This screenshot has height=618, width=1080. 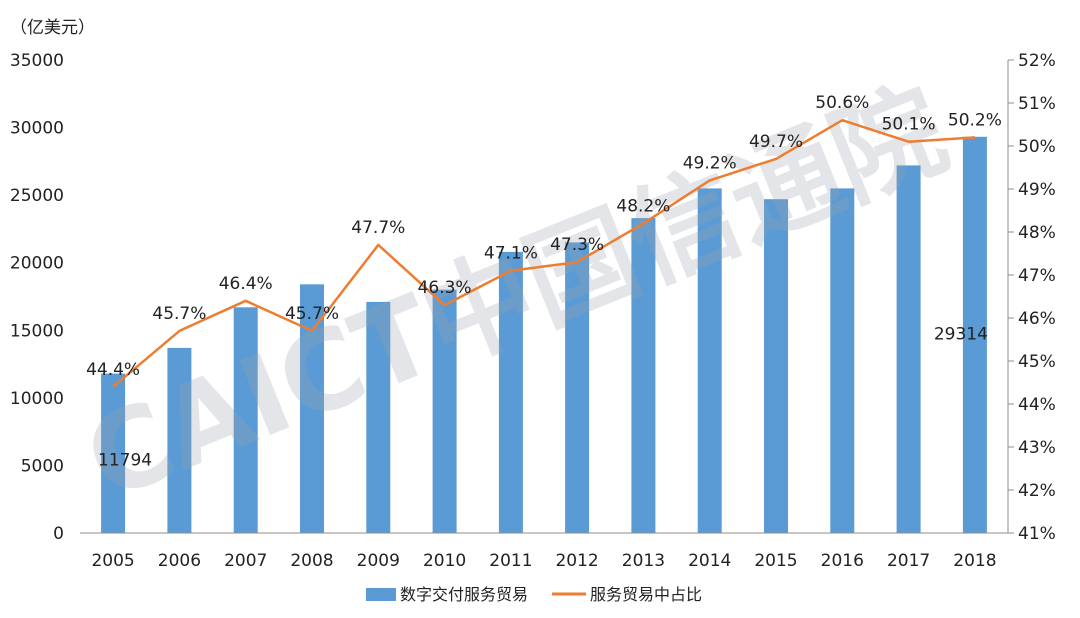 What do you see at coordinates (576, 561) in the screenshot?
I see `x-tick-label: 2012` at bounding box center [576, 561].